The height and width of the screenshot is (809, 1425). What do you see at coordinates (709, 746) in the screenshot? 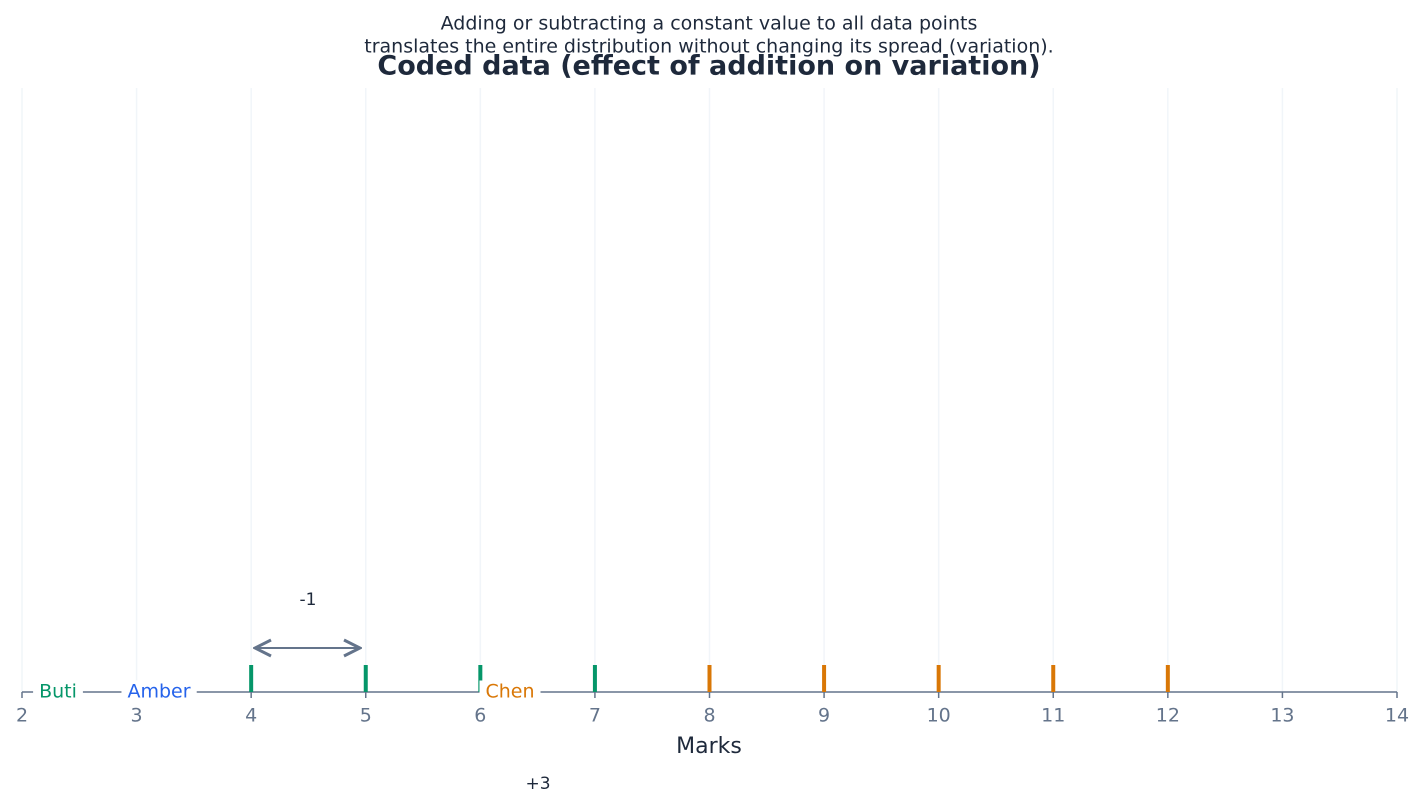
I see `x-axis-label: Marks` at bounding box center [709, 746].